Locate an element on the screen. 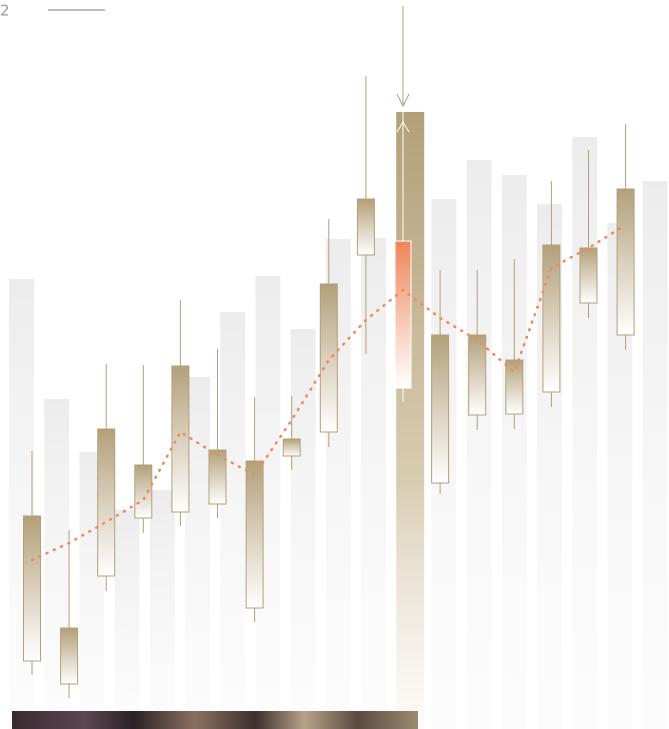 The width and height of the screenshot is (669, 729). photo-strip is located at coordinates (215, 720).